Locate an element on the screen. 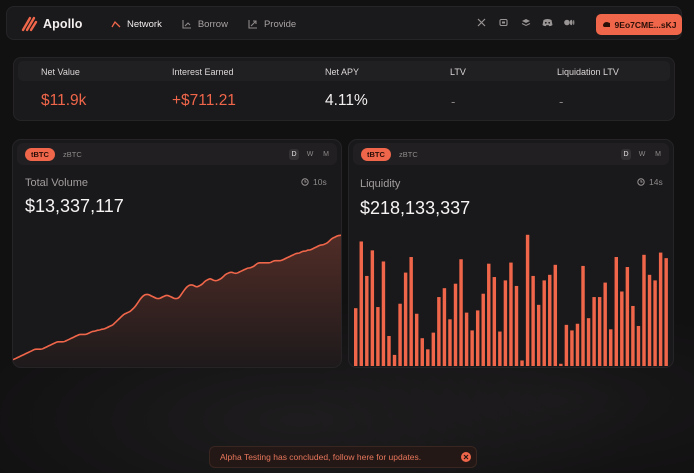 Image resolution: width=694 pixels, height=473 pixels. volume-title: Total Volume is located at coordinates (56, 183).